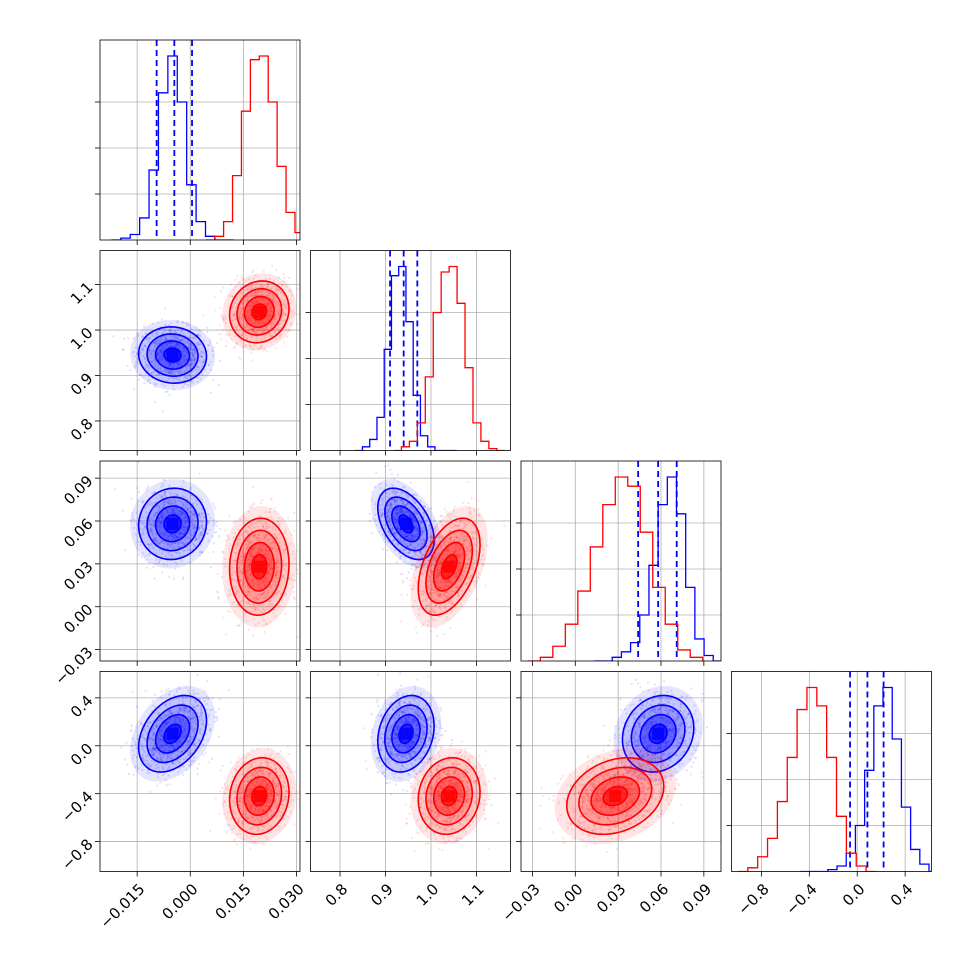  What do you see at coordinates (78, 533) in the screenshot?
I see `y-tick-label: 0.06` at bounding box center [78, 533].